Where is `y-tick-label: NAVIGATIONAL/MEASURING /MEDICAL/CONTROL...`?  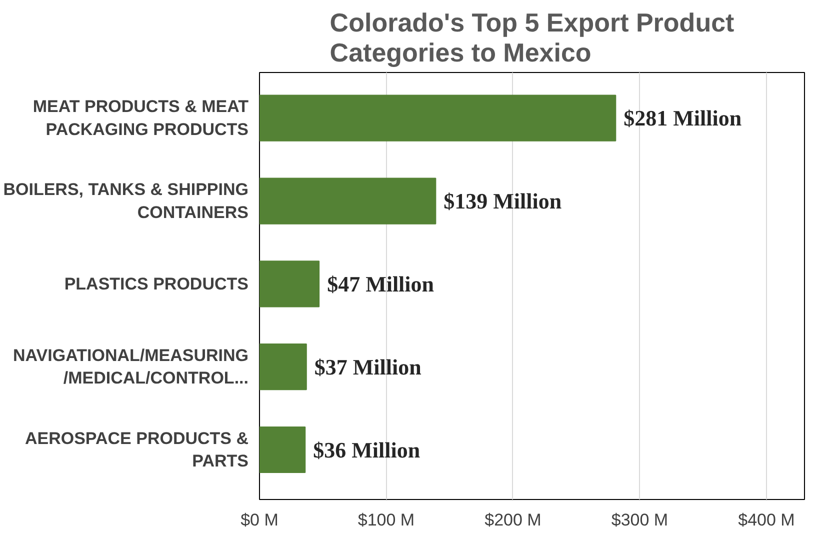 y-tick-label: NAVIGATIONAL/MEASURING /MEDICAL/CONTROL... is located at coordinates (131, 367).